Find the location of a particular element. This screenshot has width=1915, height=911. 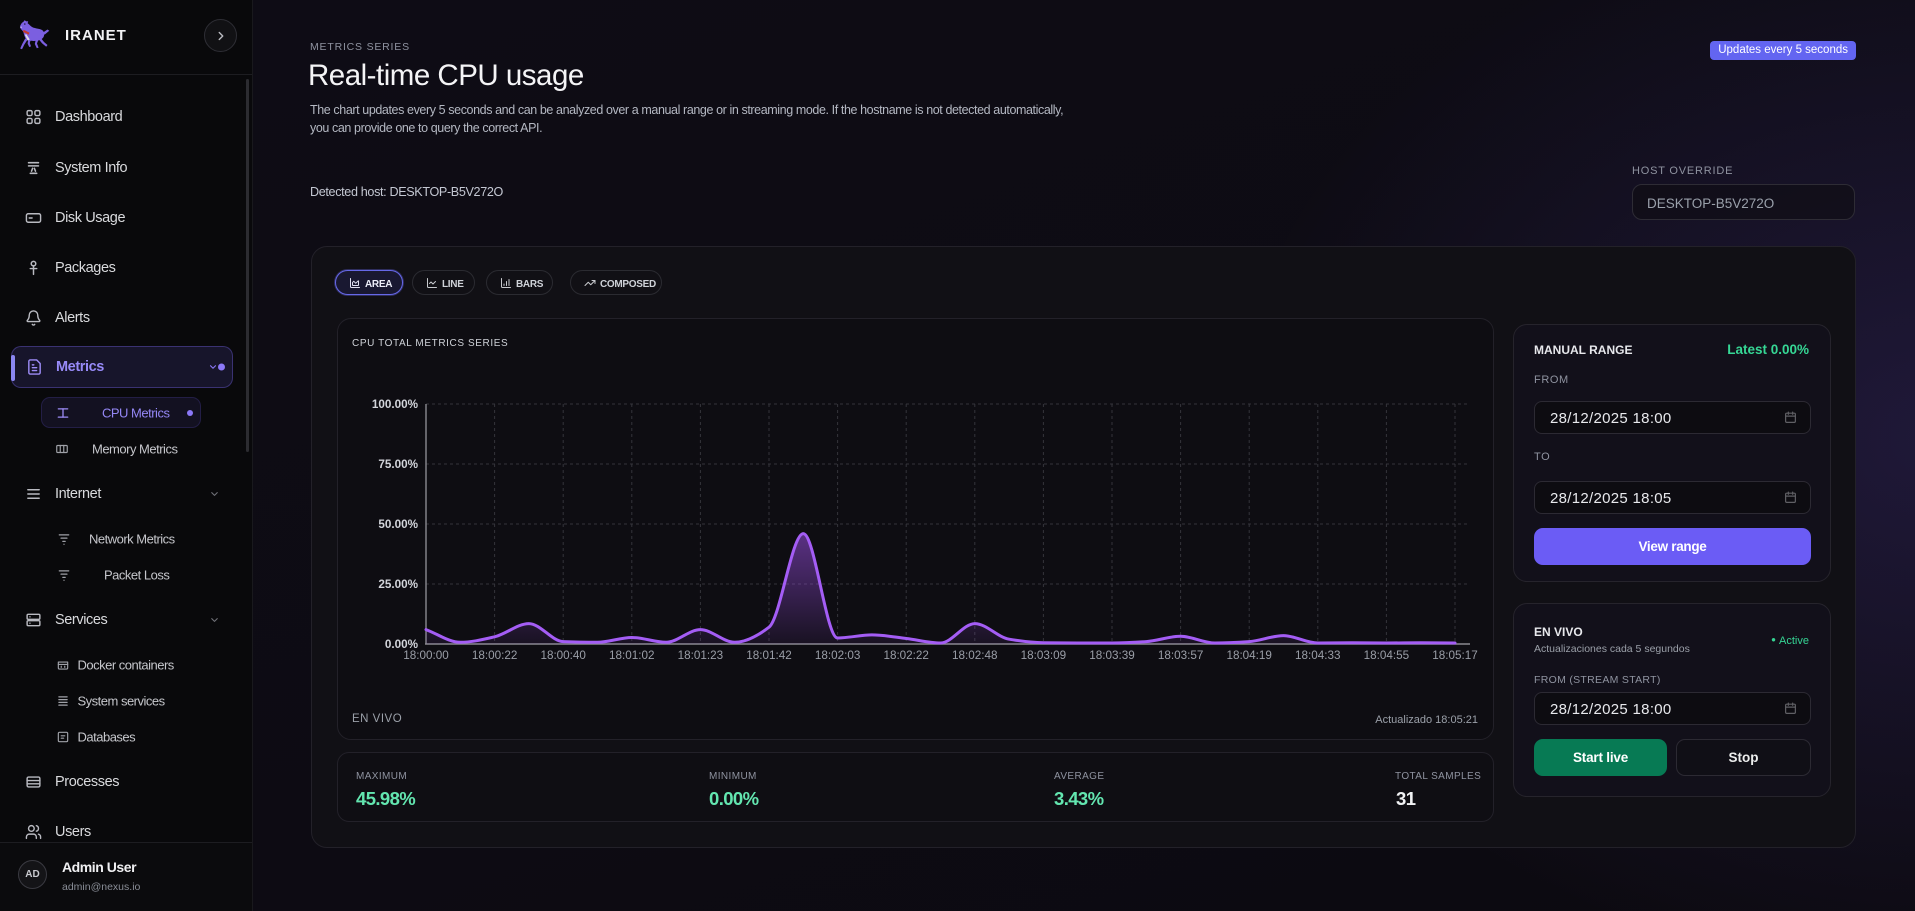

svg-text: 18:05:17 is located at coordinates (1455, 655).